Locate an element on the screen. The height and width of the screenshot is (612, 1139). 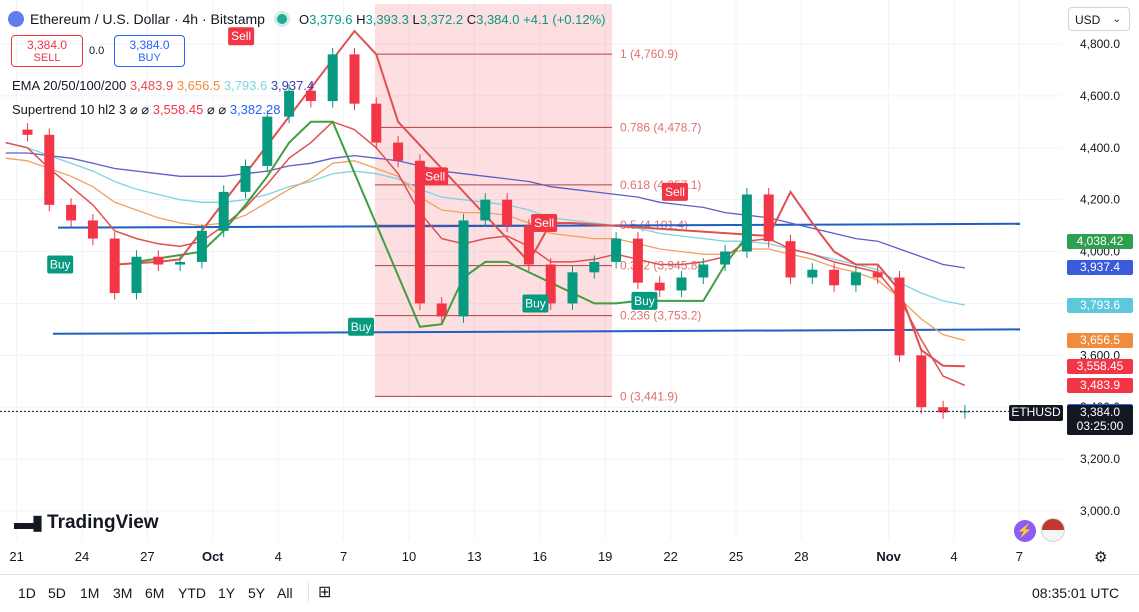
ema200-value: 3,937.4 is located at coordinates (292, 85).